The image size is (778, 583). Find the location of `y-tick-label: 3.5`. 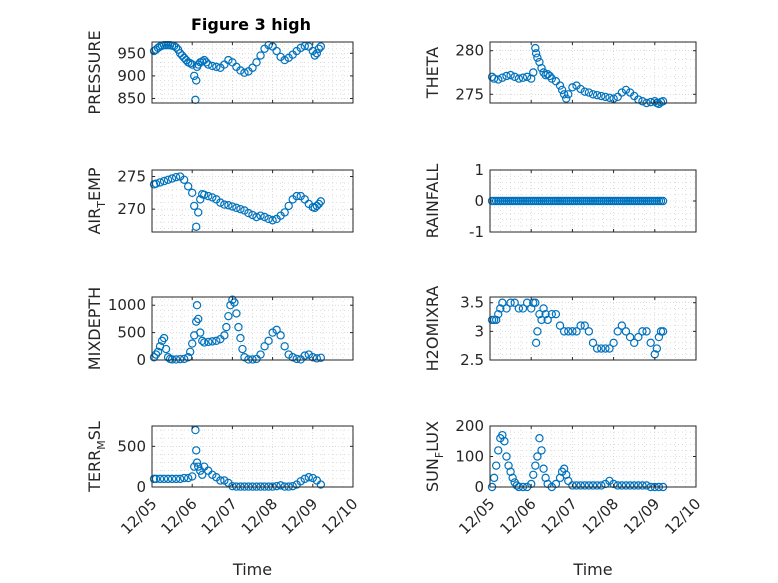

y-tick-label: 3.5 is located at coordinates (472, 303).